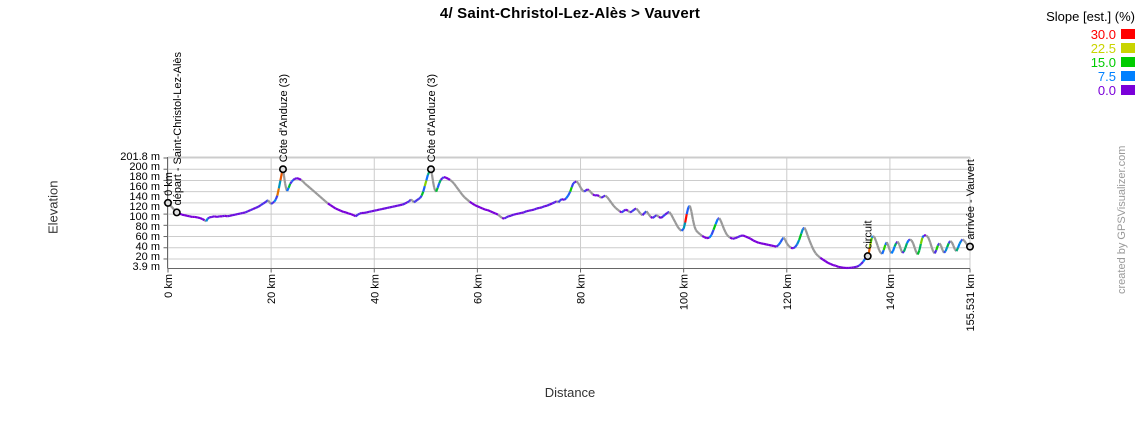 The height and width of the screenshot is (440, 1140). What do you see at coordinates (685, 292) in the screenshot?
I see `x-tick-label: 100 km` at bounding box center [685, 292].